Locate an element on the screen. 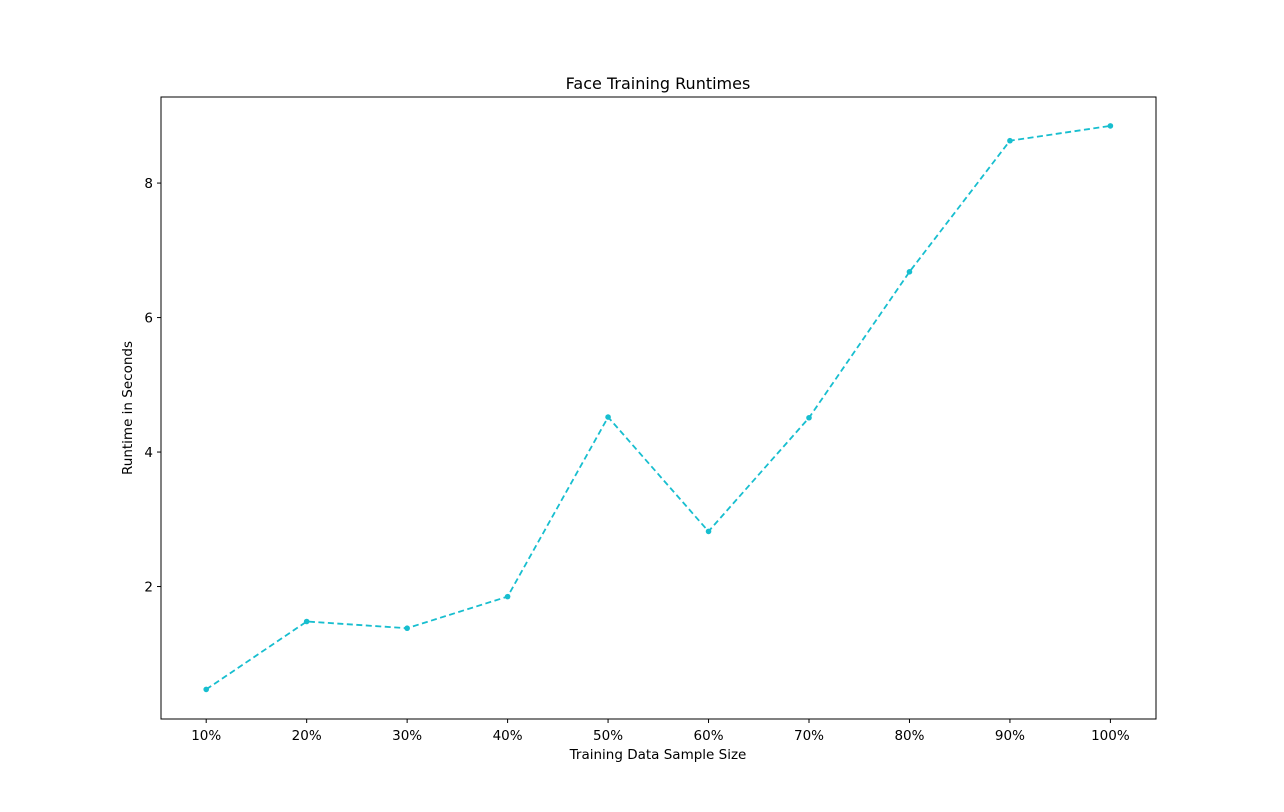  chart-title: Face Training Runtimes is located at coordinates (658, 83).